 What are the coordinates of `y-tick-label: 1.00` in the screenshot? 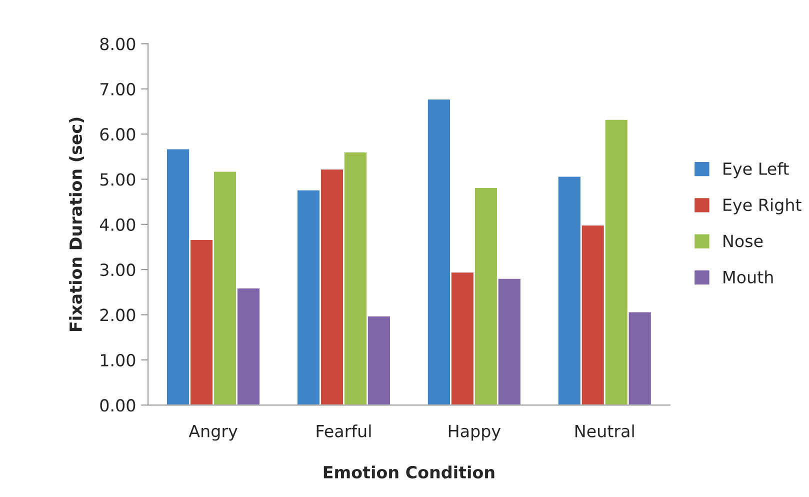 It's located at (118, 360).